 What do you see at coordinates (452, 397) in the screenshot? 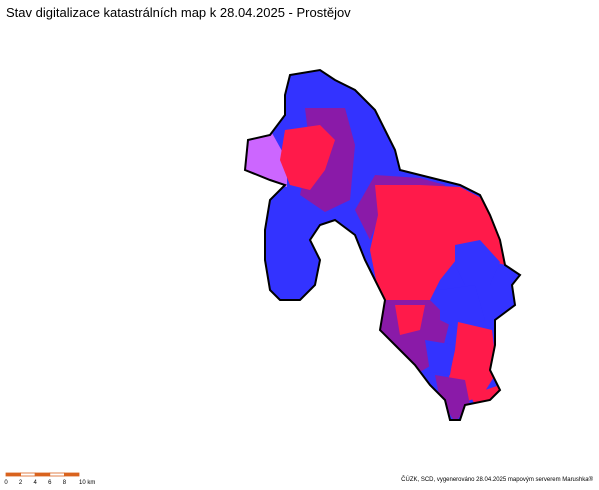
I see `region-purple` at bounding box center [452, 397].